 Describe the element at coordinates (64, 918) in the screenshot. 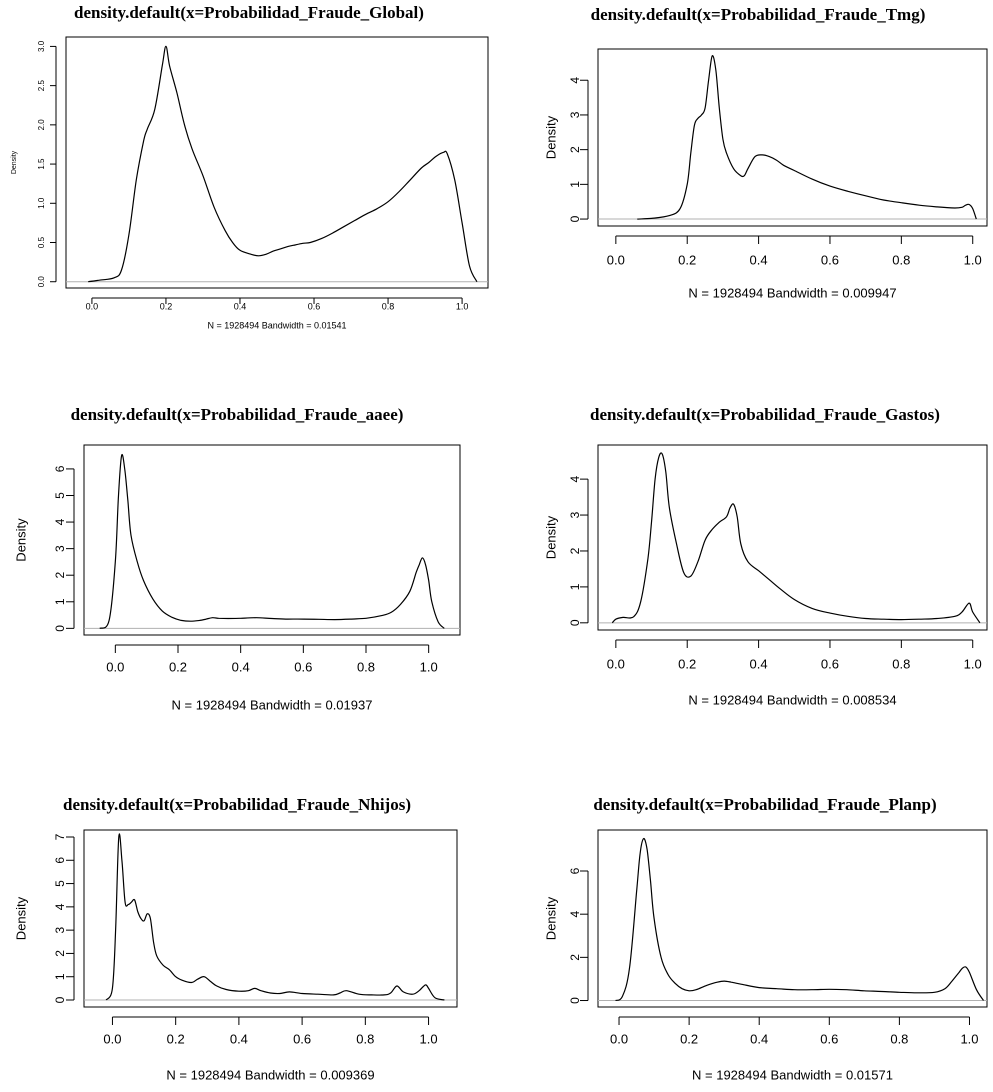

I see `y-axis: 0 1 2 3 4 5 6 7` at that location.